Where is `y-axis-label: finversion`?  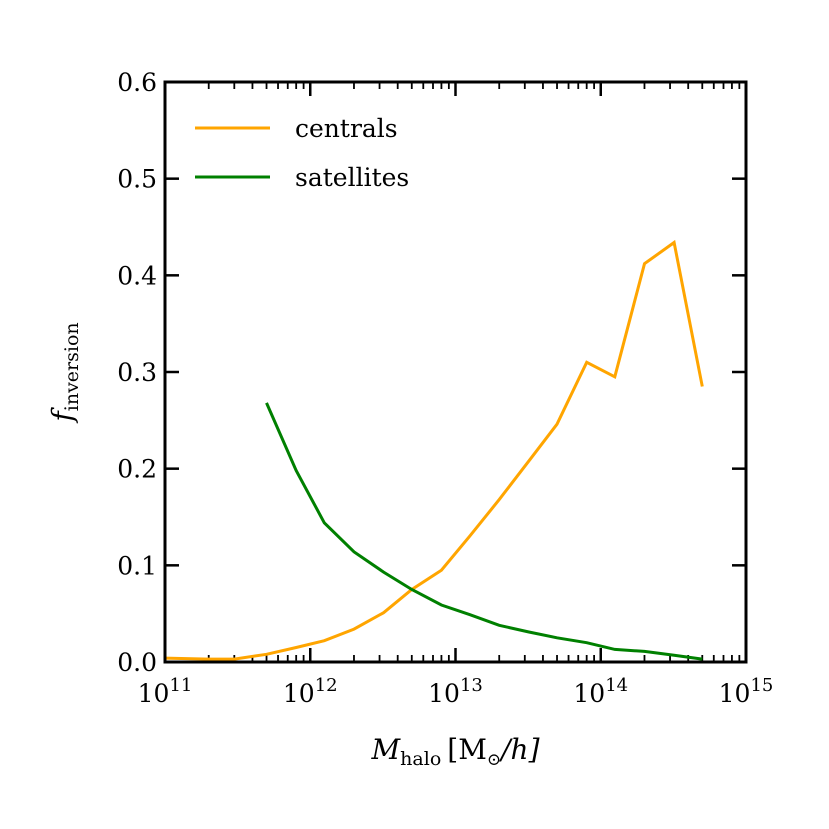
y-axis-label: finversion is located at coordinates (64, 372).